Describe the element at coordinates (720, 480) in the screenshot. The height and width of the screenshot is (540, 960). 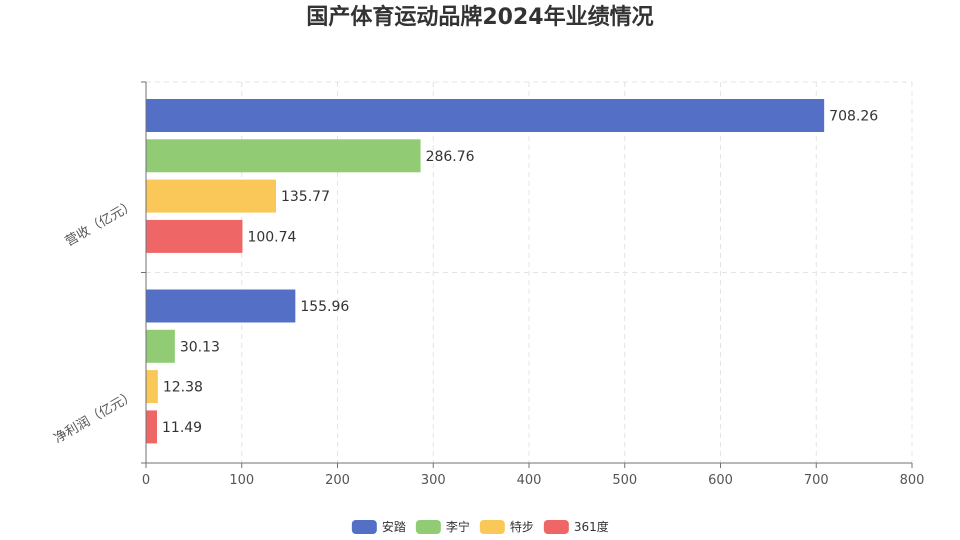
I see `x-tick-label: 600` at that location.